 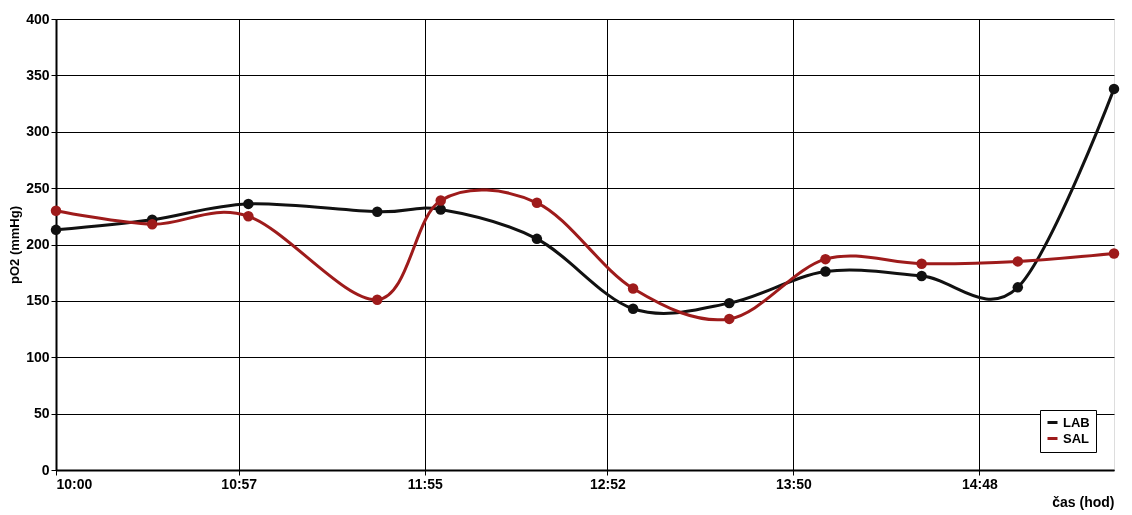 What do you see at coordinates (45, 469) in the screenshot?
I see `y-tick-label: 0` at bounding box center [45, 469].